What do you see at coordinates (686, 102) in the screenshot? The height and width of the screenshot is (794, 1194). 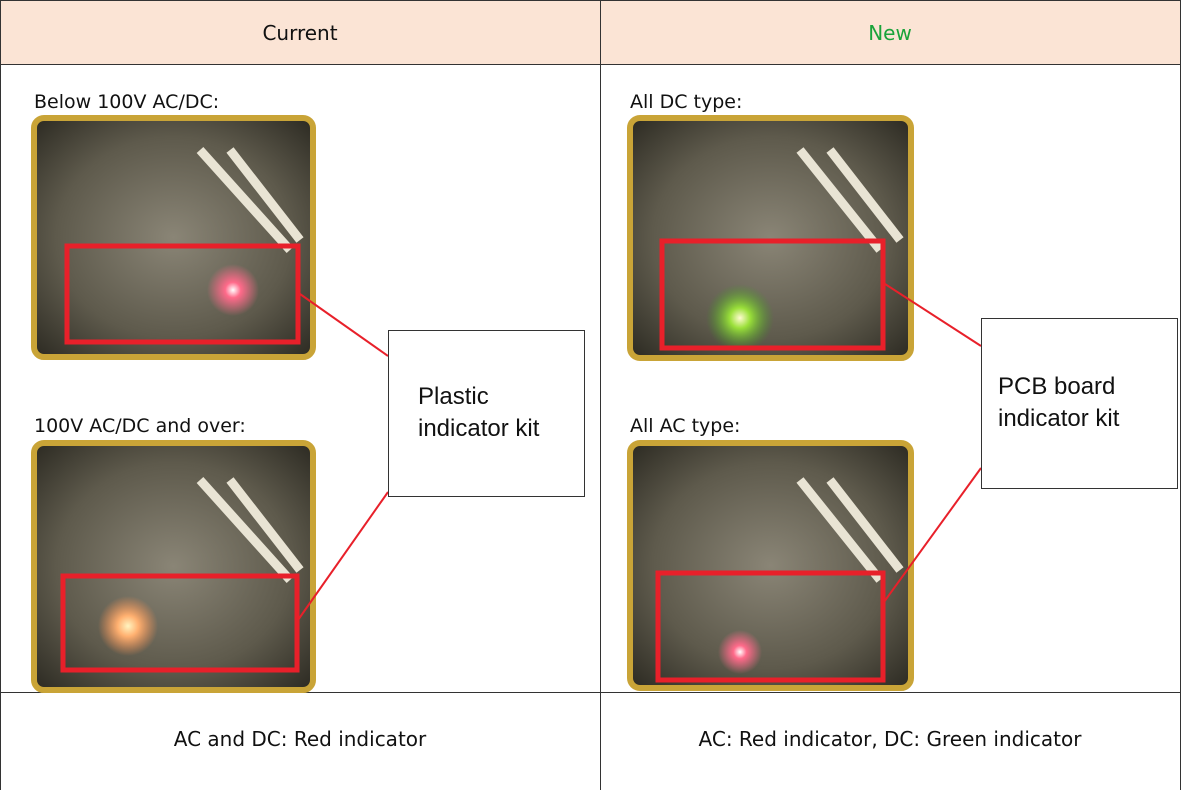 I see `photo-caption: All DC type:` at bounding box center [686, 102].